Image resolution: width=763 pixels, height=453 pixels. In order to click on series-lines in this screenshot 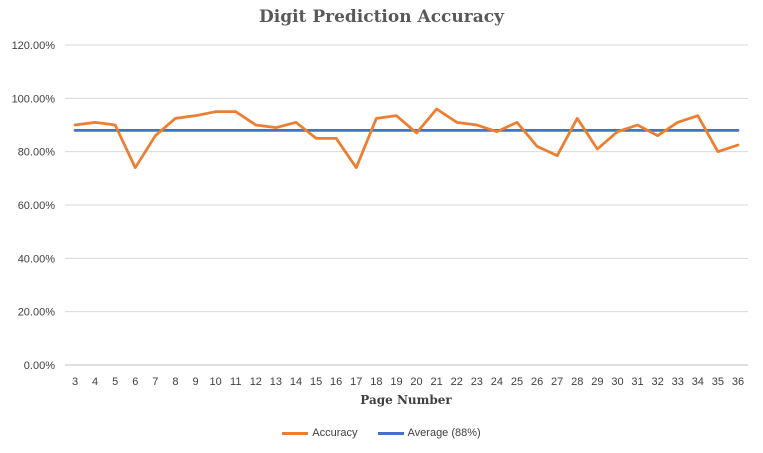, I will do `click(406, 138)`.